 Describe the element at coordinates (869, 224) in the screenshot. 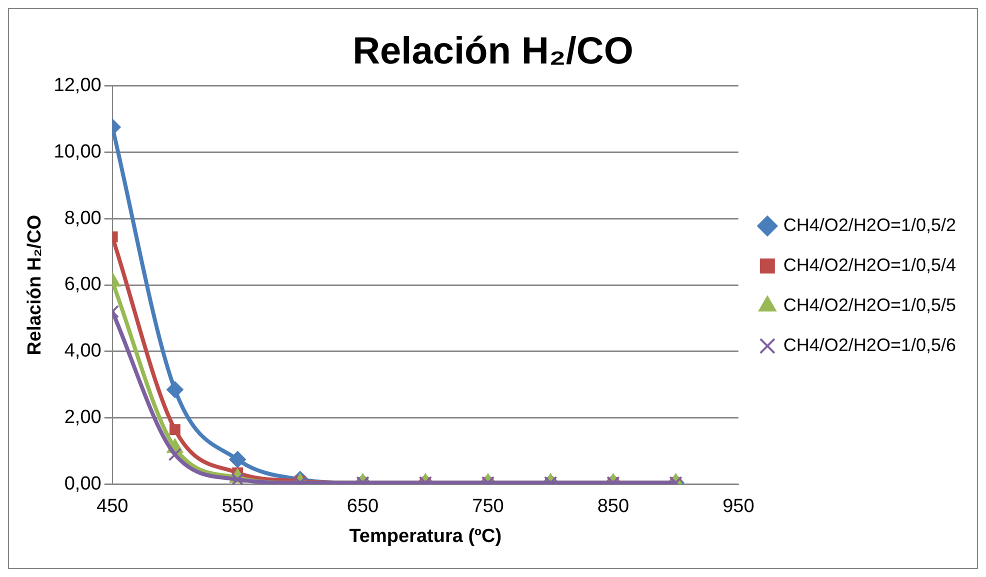

I see `legend-label: CH4/O2/H2O=1/0,5/2` at that location.